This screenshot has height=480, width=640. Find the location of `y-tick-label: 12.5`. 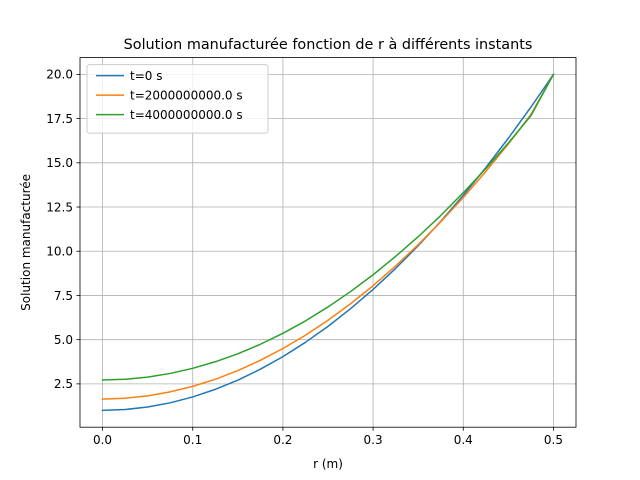

y-tick-label: 12.5 is located at coordinates (59, 207).